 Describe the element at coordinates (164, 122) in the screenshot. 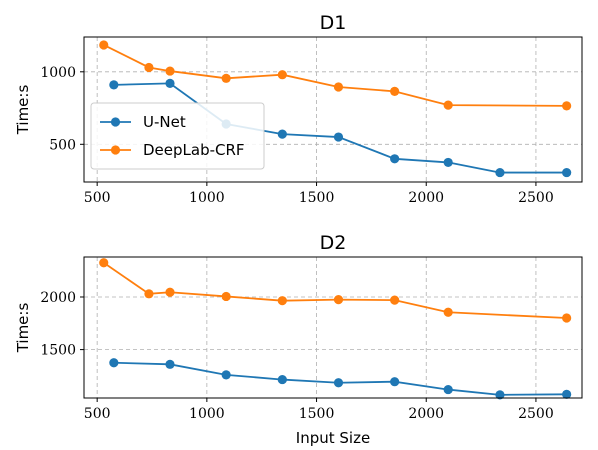

I see `legend-label-u-net: U-Net` at that location.